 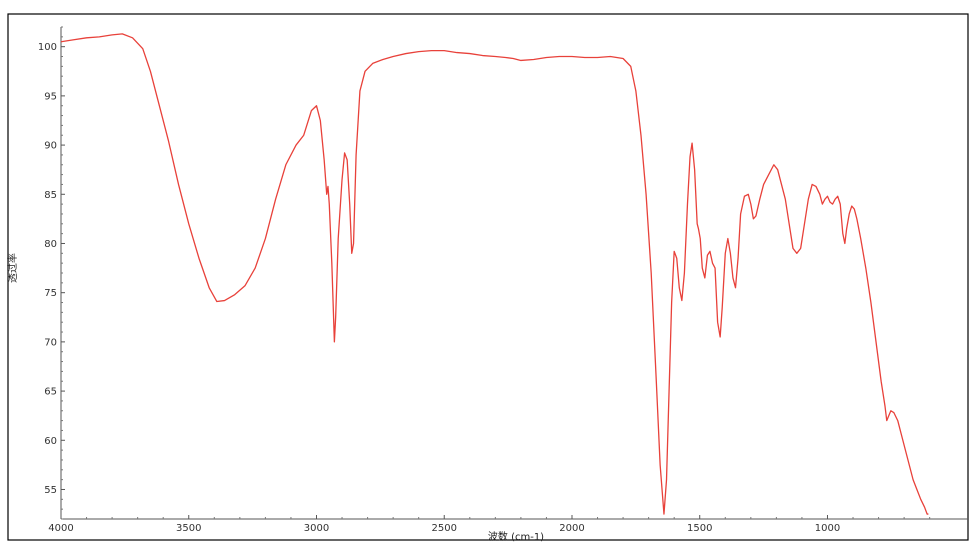 What do you see at coordinates (50, 441) in the screenshot?
I see `y-tick-label: 60` at bounding box center [50, 441].